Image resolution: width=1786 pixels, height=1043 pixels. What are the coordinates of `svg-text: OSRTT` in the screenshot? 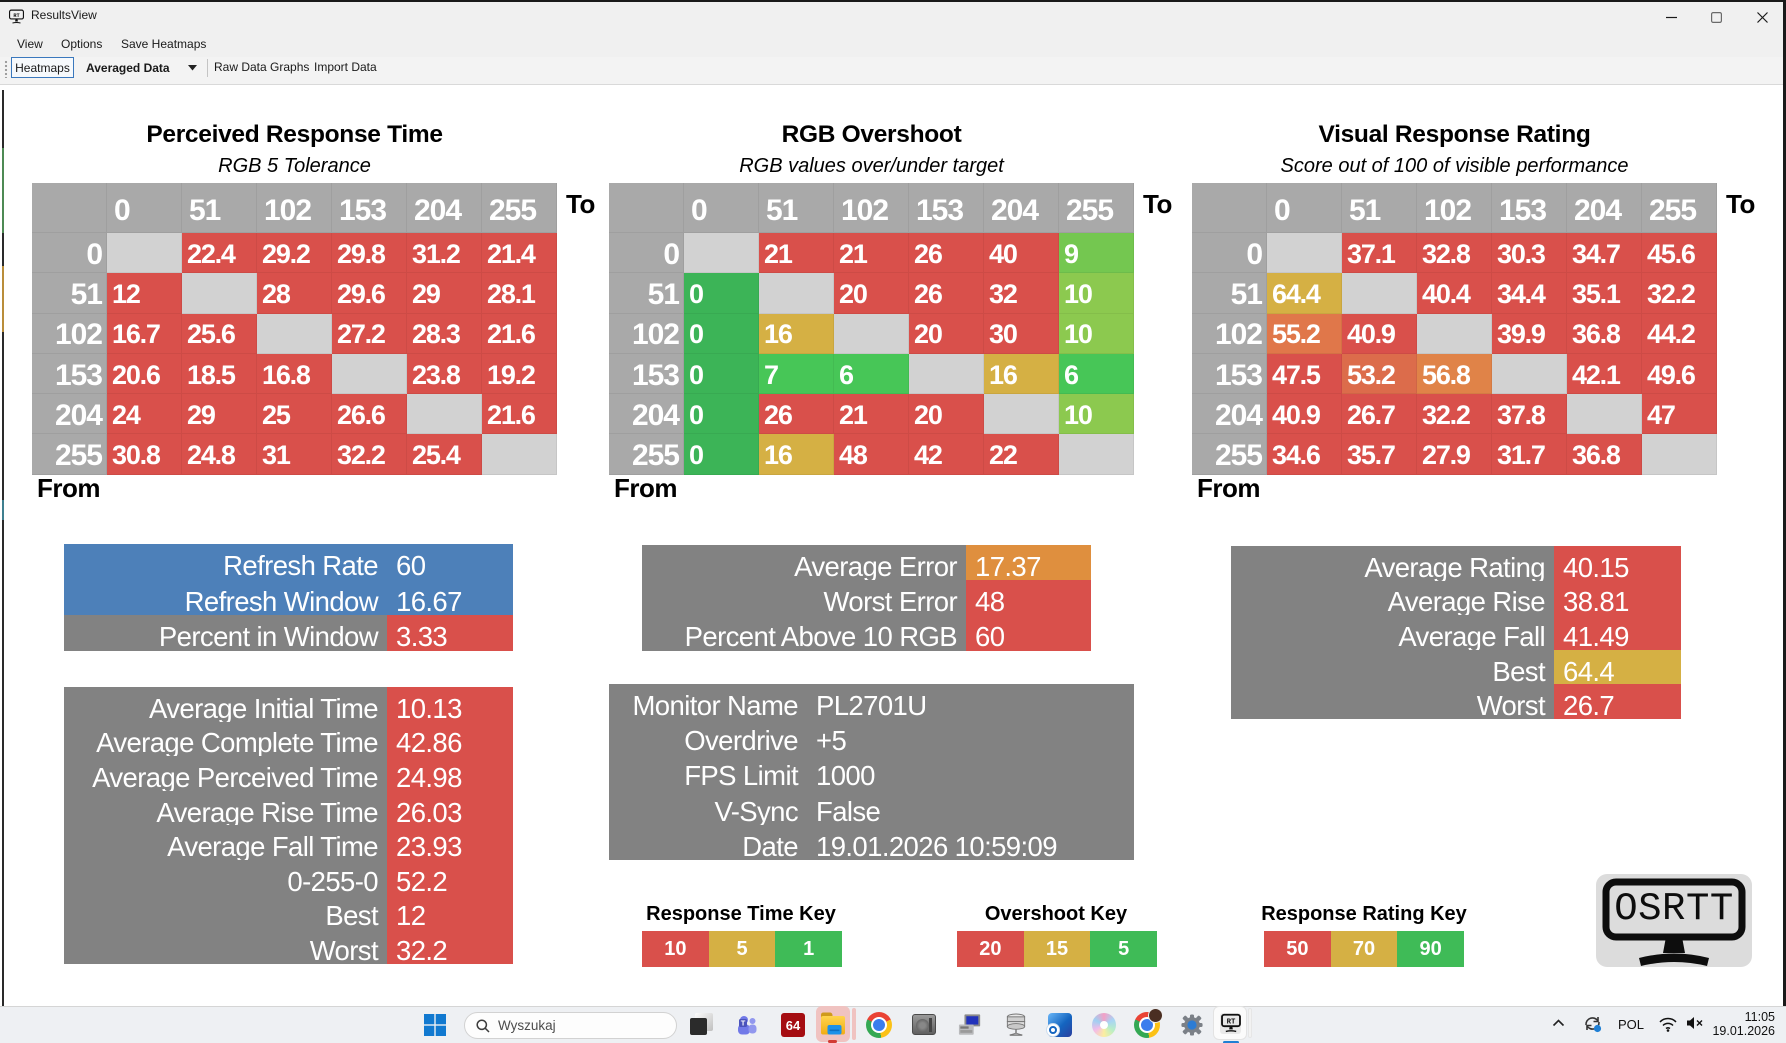 It's located at (1674, 909).